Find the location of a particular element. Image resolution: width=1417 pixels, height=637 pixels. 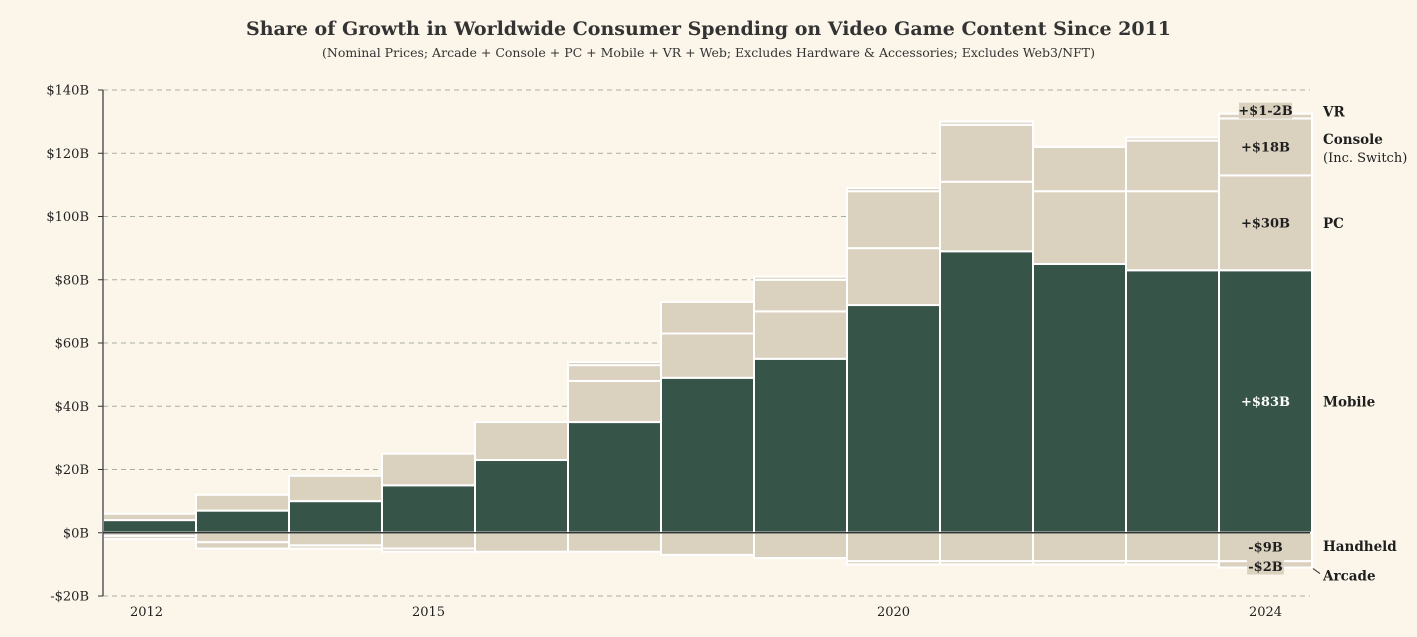

value-label-console: +$18B is located at coordinates (1265, 147).